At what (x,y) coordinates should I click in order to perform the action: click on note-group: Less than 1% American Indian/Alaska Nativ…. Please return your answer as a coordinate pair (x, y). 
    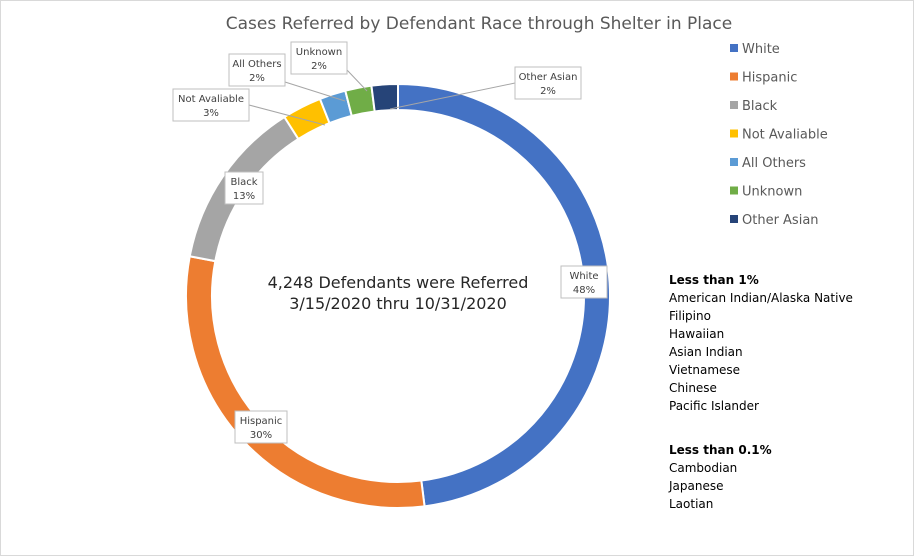
    Looking at the image, I should click on (761, 343).